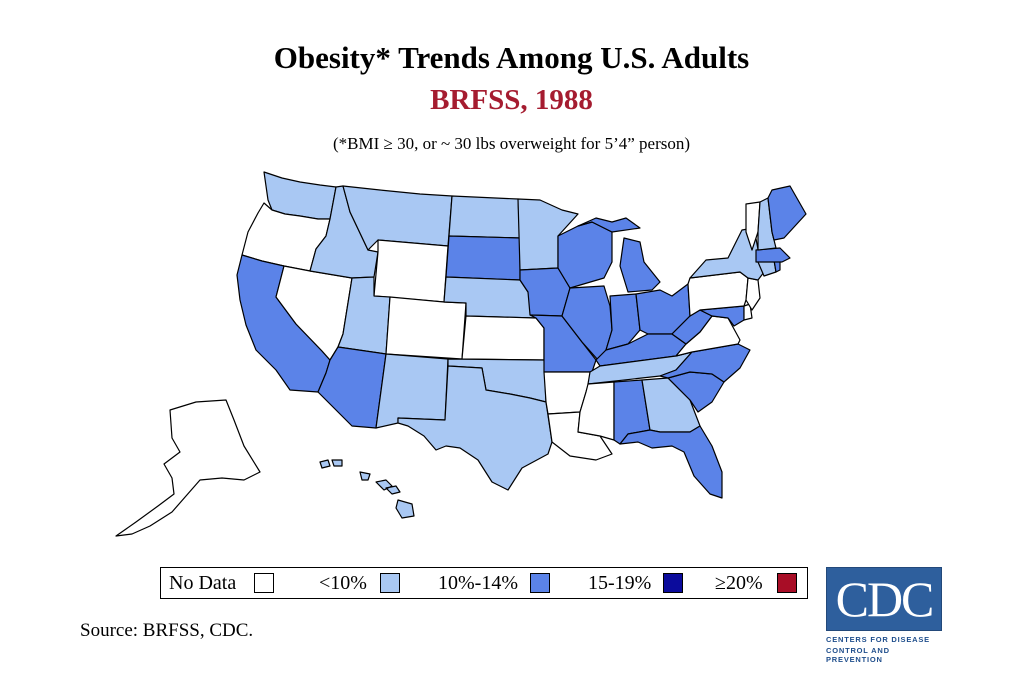 The height and width of the screenshot is (682, 1023). What do you see at coordinates (884, 599) in the screenshot?
I see `cdc-logo-mark: CDC` at bounding box center [884, 599].